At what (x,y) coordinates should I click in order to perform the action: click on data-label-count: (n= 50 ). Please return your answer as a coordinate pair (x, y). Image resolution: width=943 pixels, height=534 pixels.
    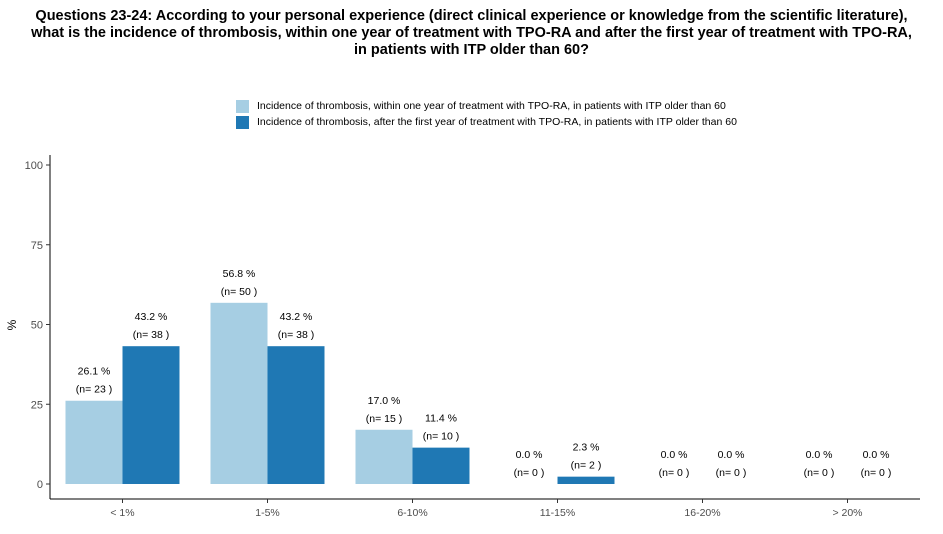
    Looking at the image, I should click on (239, 292).